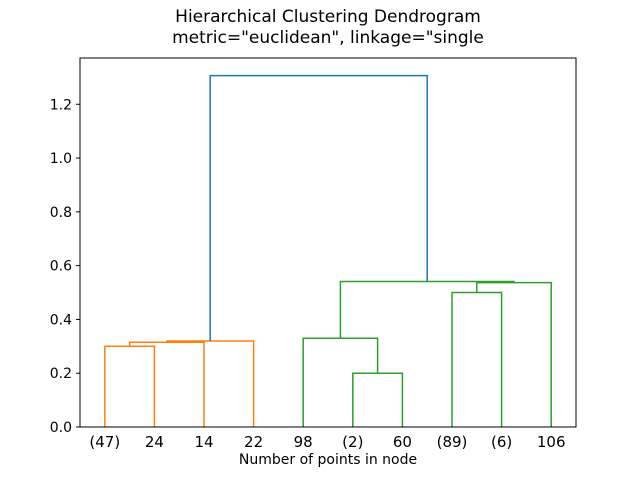 The height and width of the screenshot is (480, 640). Describe the element at coordinates (154, 442) in the screenshot. I see `x-tick-label: 24` at that location.